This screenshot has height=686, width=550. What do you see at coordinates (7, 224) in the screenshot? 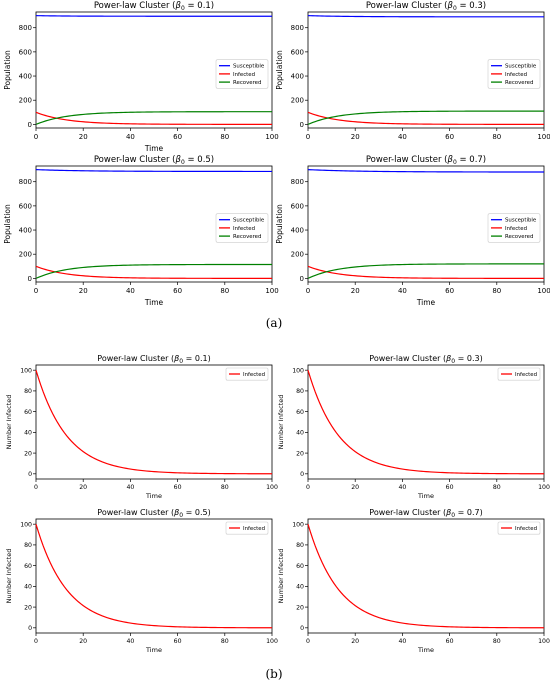
I see `y-axis-label: Population` at bounding box center [7, 224].